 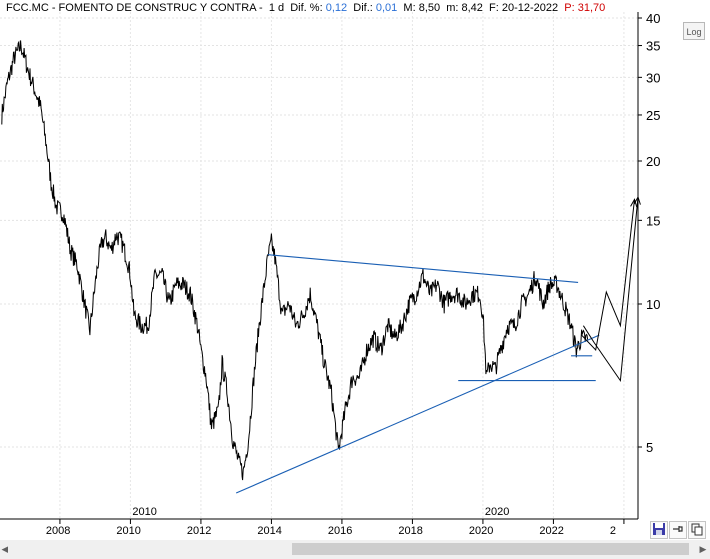 What do you see at coordinates (569, 8) in the screenshot?
I see `per-label: P:` at bounding box center [569, 8].